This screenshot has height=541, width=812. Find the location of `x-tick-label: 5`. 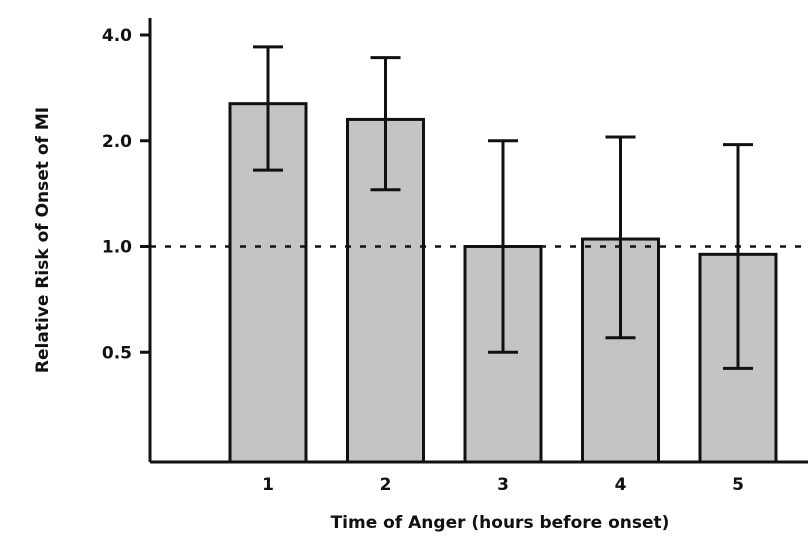

x-tick-label: 5 is located at coordinates (738, 485).